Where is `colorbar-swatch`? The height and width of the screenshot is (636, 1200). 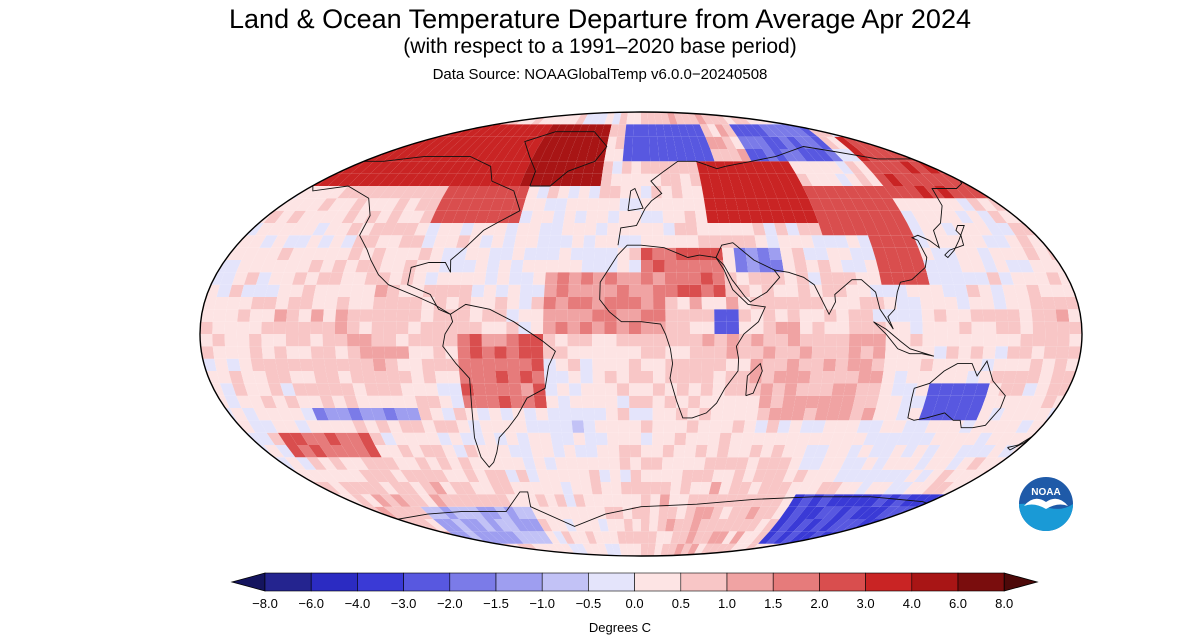
colorbar-swatch is located at coordinates (380, 582).